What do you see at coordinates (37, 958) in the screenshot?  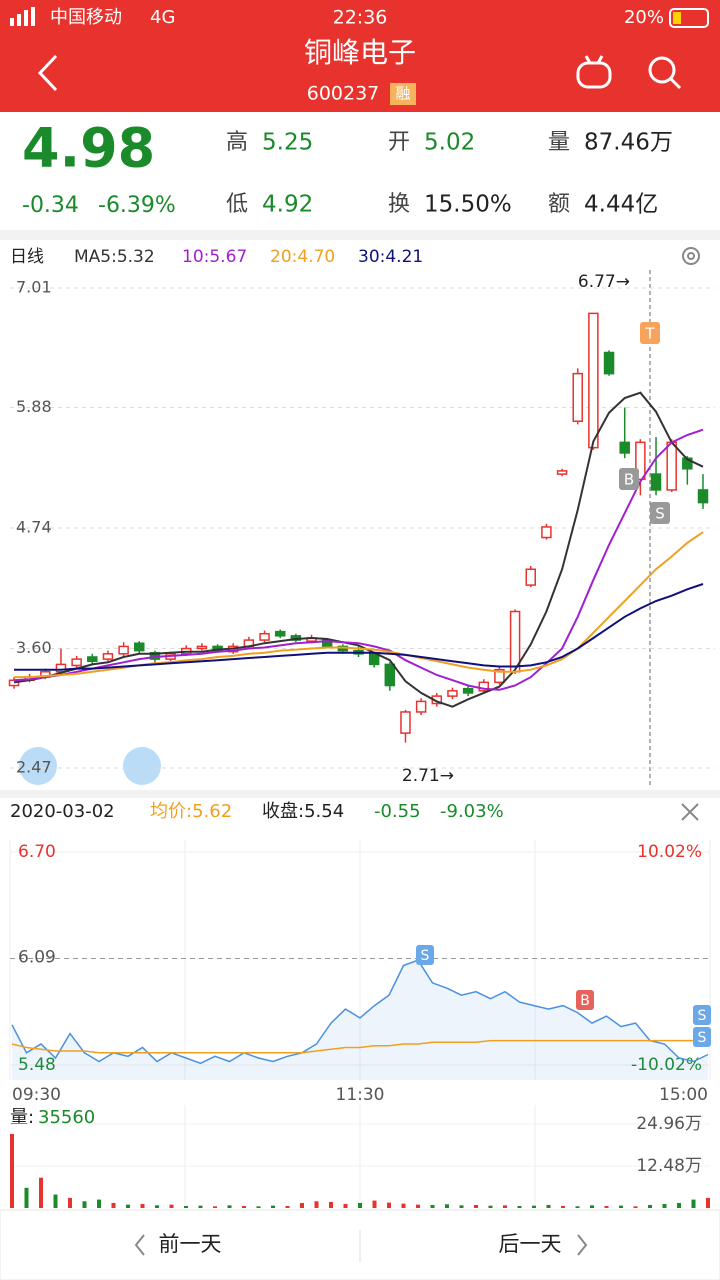 I see `y-tick-label: 6.09` at bounding box center [37, 958].